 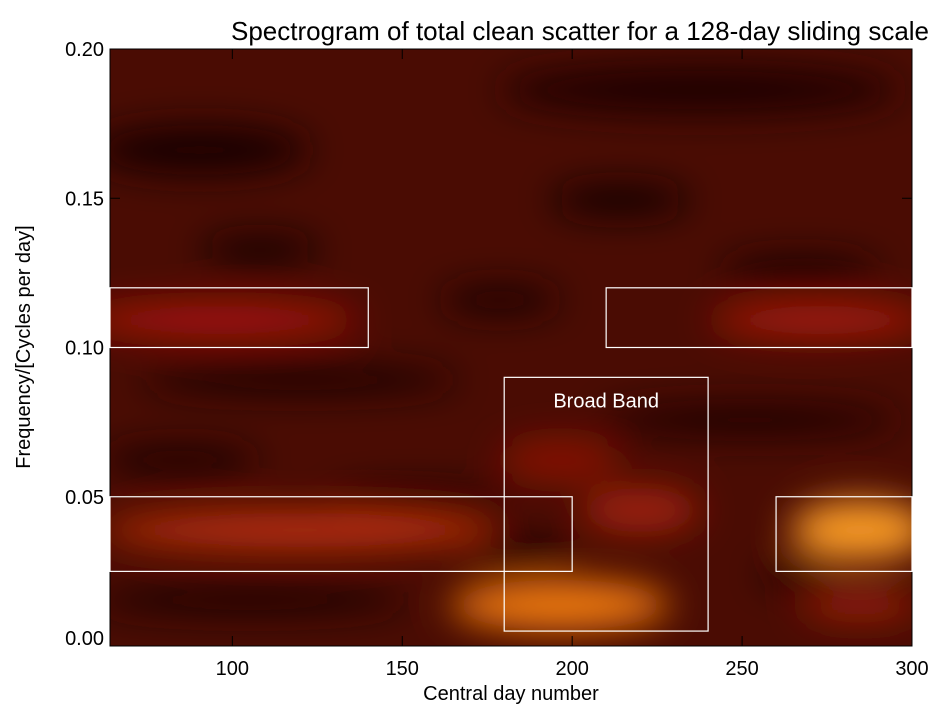 I want to click on x-axis-label: Central day number, so click(x=511, y=694).